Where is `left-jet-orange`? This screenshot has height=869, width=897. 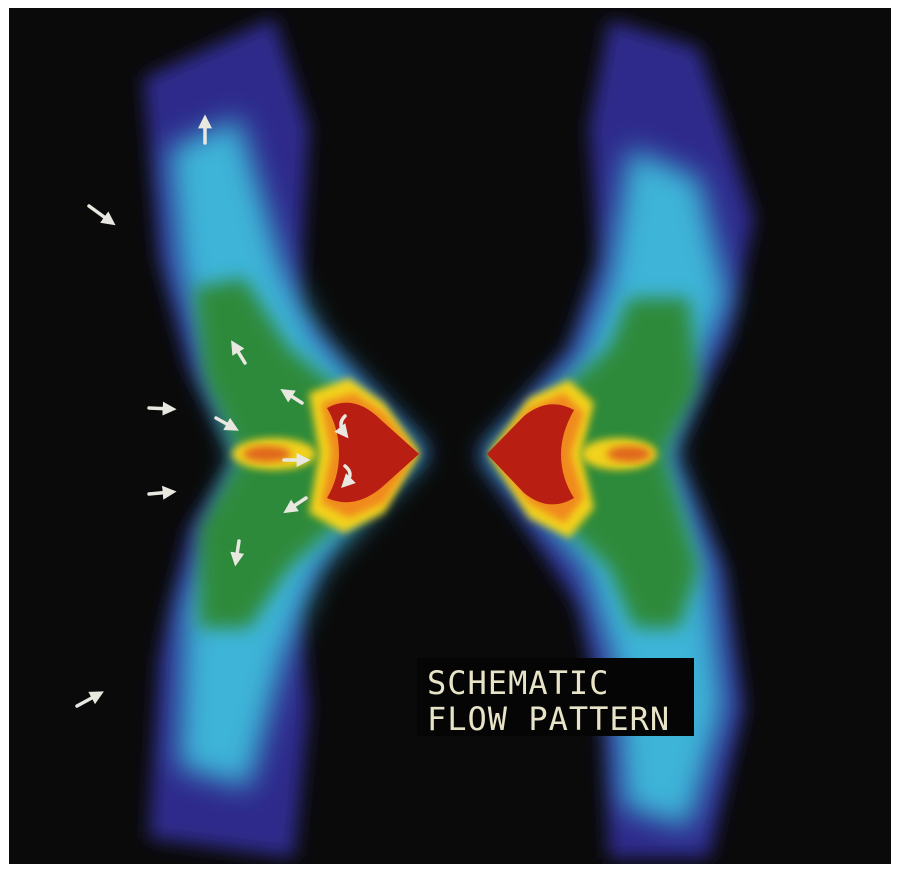 left-jet-orange is located at coordinates (267, 454).